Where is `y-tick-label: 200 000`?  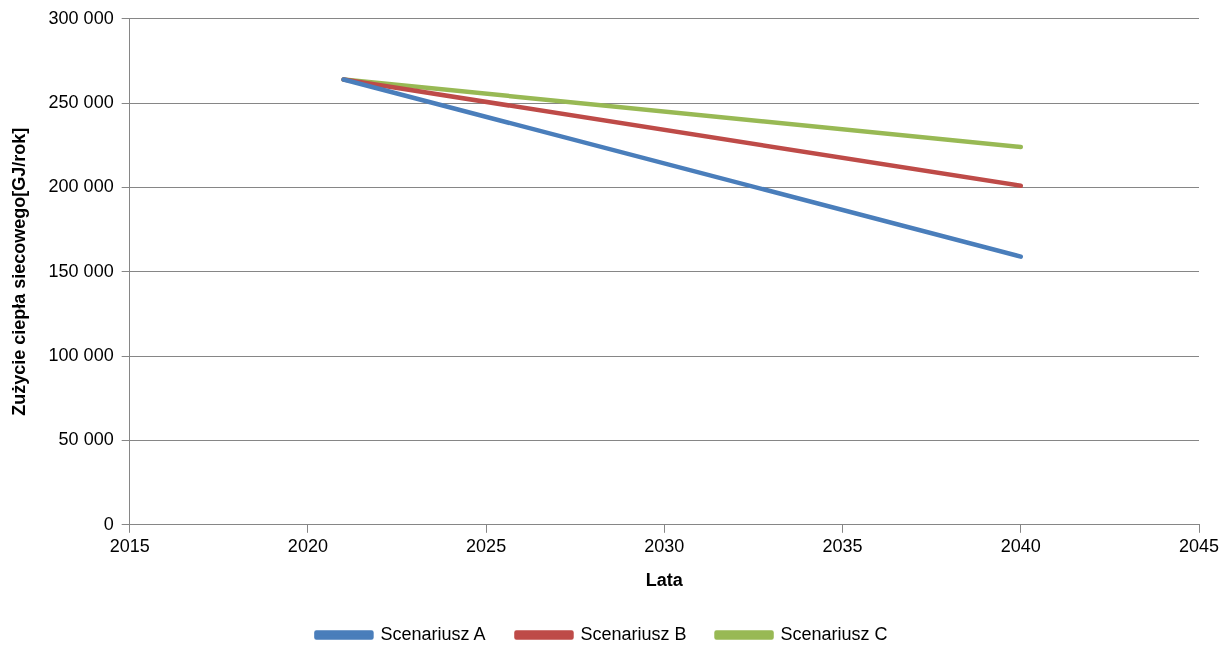
y-tick-label: 200 000 is located at coordinates (81, 186).